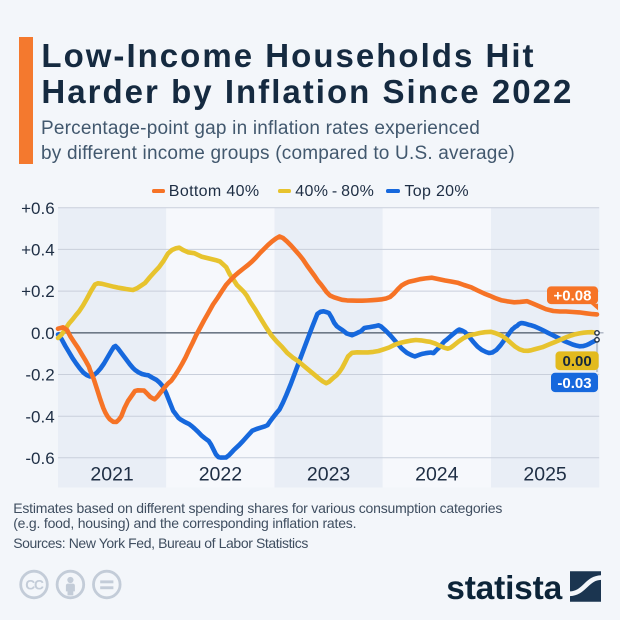 Image resolution: width=620 pixels, height=620 pixels. I want to click on svg-text: -0.6, so click(39, 458).